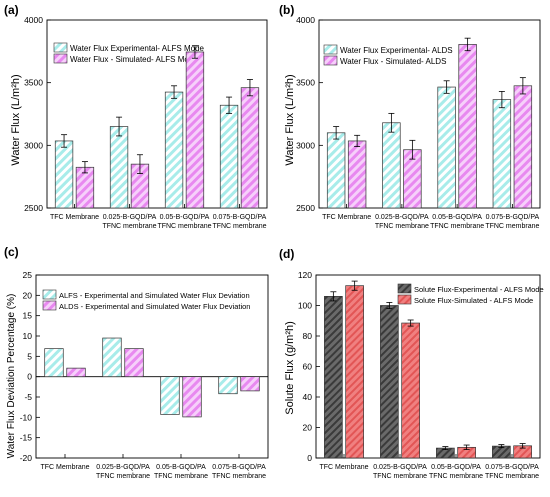  What do you see at coordinates (26, 458) in the screenshot?
I see `panel-c-ytick-label: -20` at bounding box center [26, 458].